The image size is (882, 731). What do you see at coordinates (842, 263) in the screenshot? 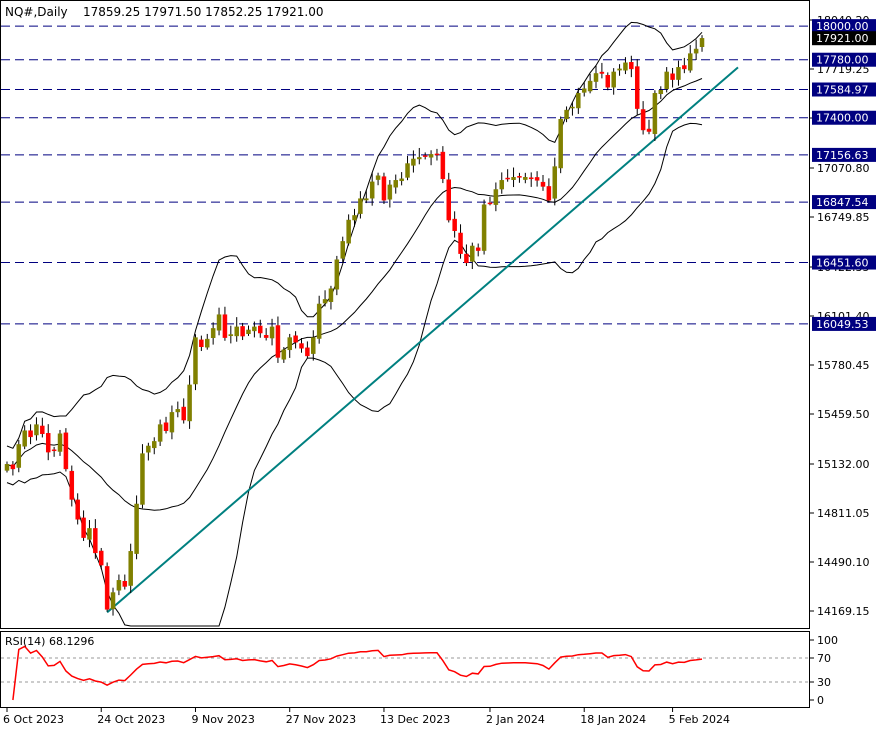
I see `level-label: 16451.60` at bounding box center [842, 263].